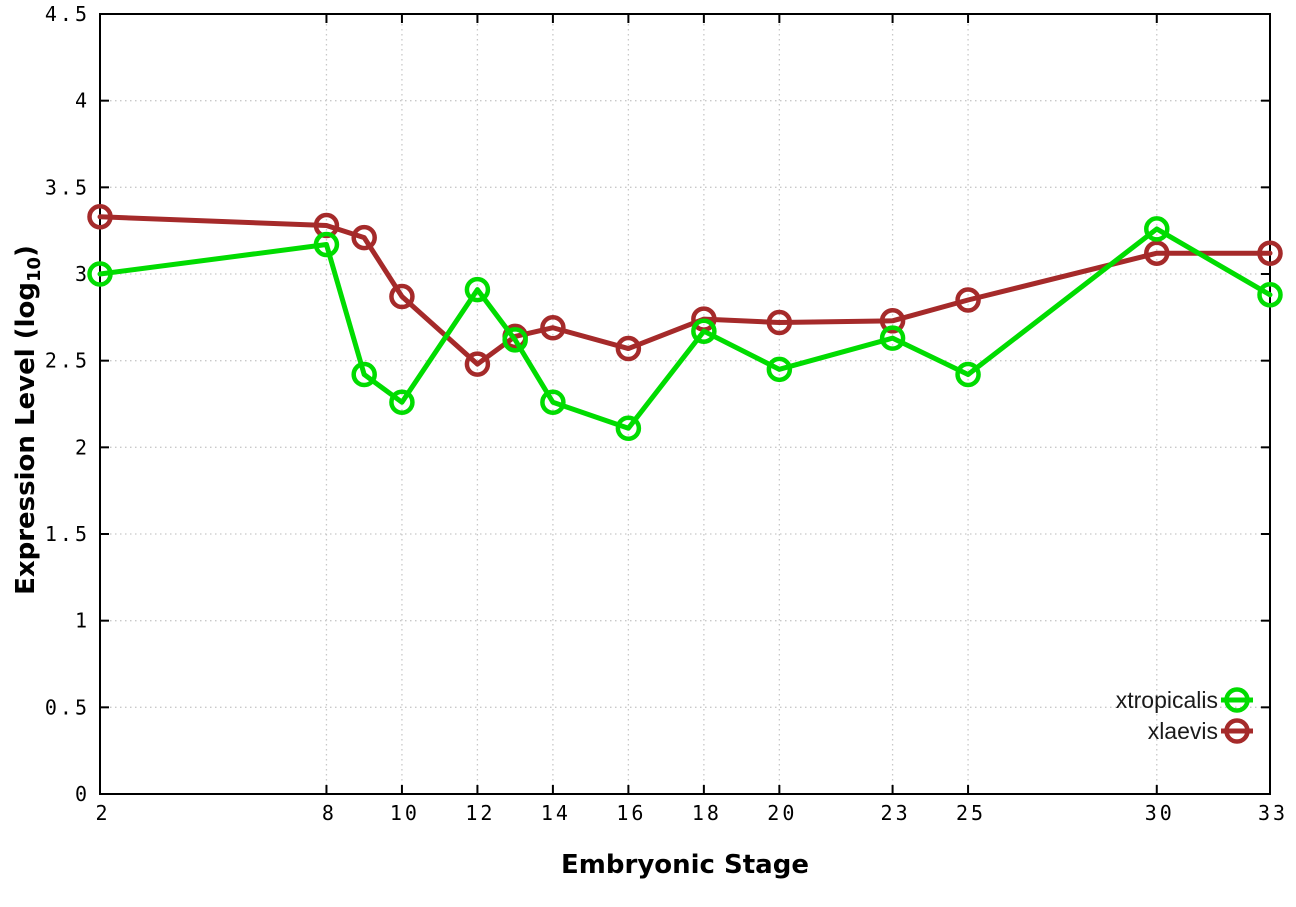 The image size is (1296, 907). What do you see at coordinates (35, 269) in the screenshot?
I see `y-axis-title-subscript: 10` at bounding box center [35, 269].